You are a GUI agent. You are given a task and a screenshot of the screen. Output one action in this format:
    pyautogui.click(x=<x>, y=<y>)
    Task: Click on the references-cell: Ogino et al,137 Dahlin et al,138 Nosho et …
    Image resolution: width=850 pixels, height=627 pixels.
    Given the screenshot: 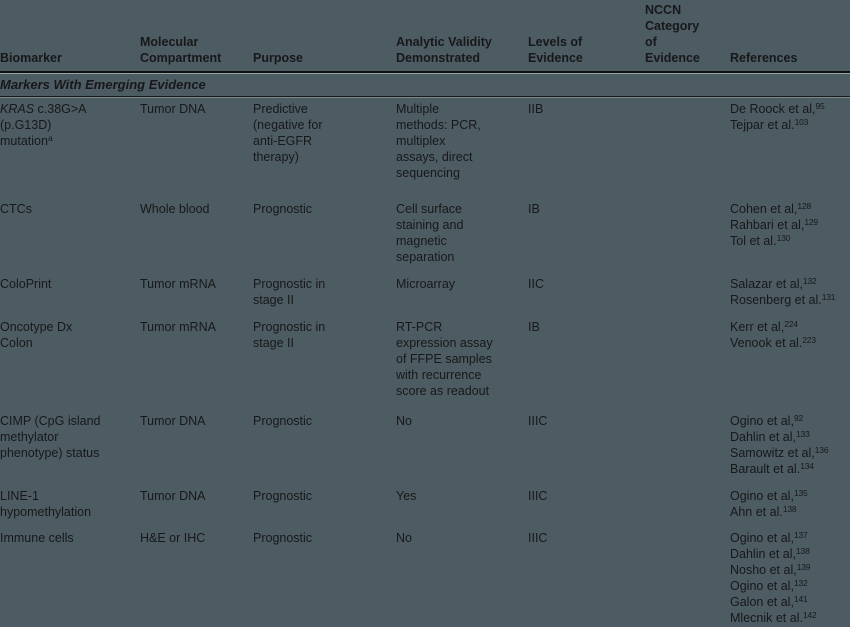 What is the action you would take?
    pyautogui.click(x=790, y=576)
    